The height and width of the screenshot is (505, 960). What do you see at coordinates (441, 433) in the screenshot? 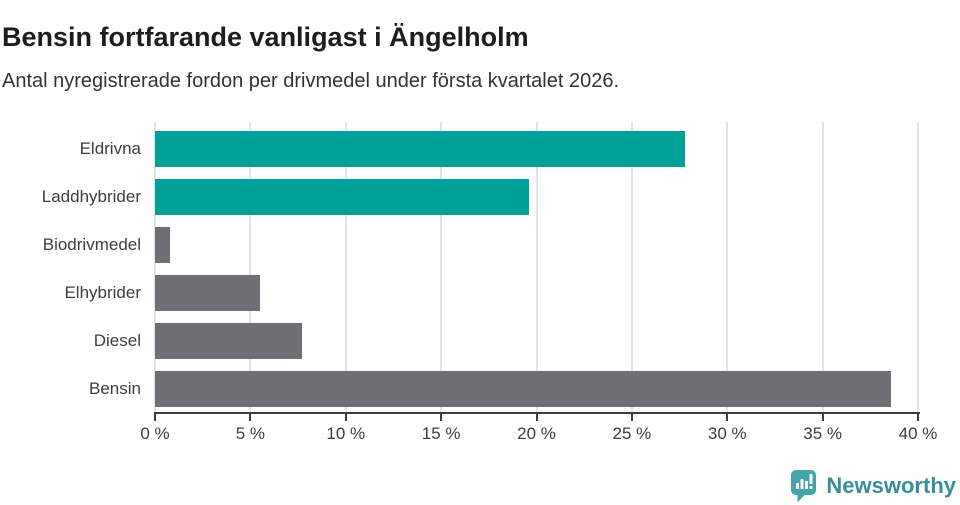
I see `x-tick-label: 15 %` at bounding box center [441, 433].